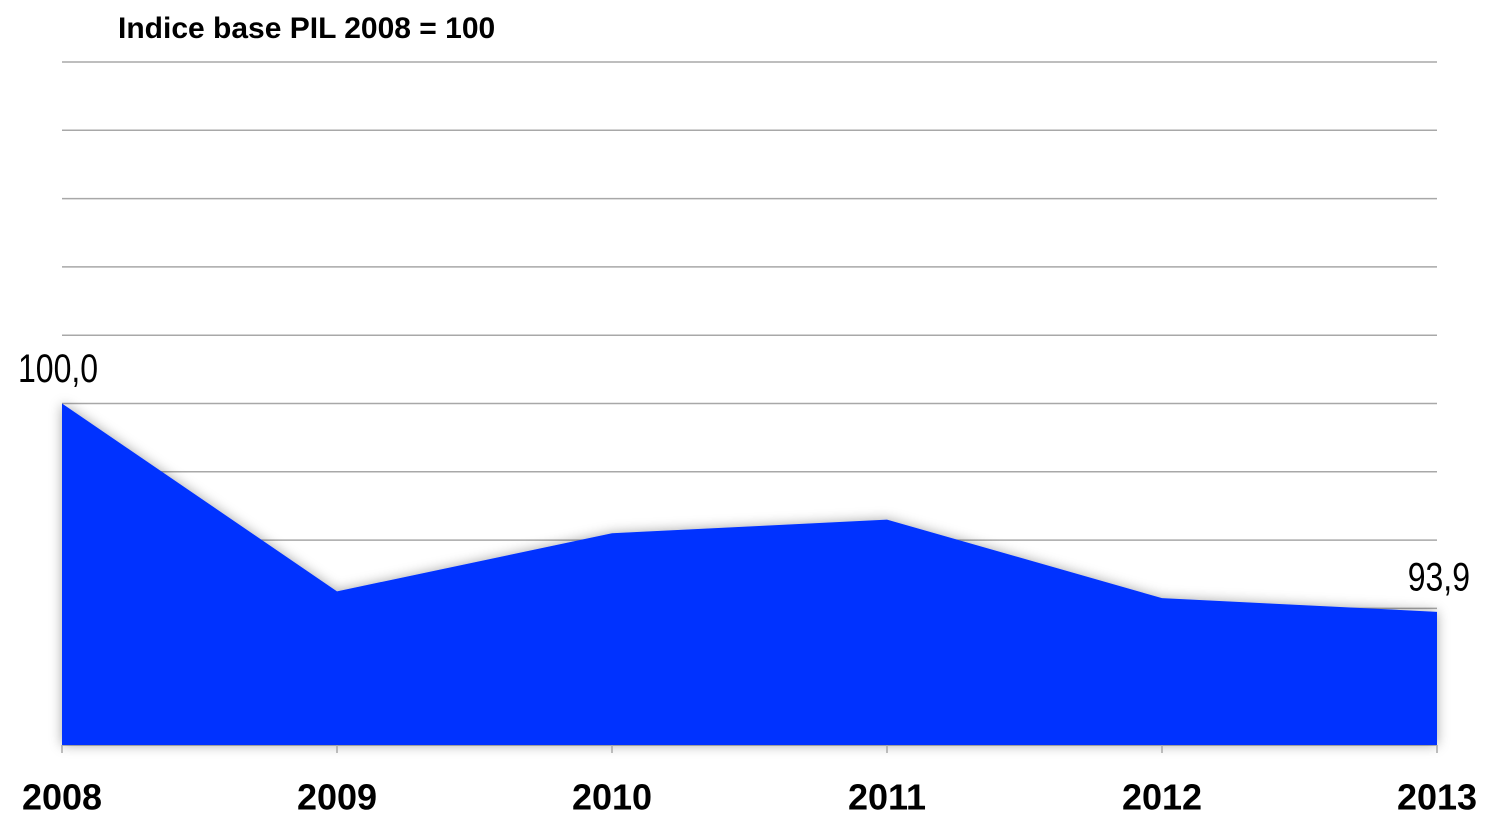  Describe the element at coordinates (887, 797) in the screenshot. I see `x-tick-label: 2011` at that location.